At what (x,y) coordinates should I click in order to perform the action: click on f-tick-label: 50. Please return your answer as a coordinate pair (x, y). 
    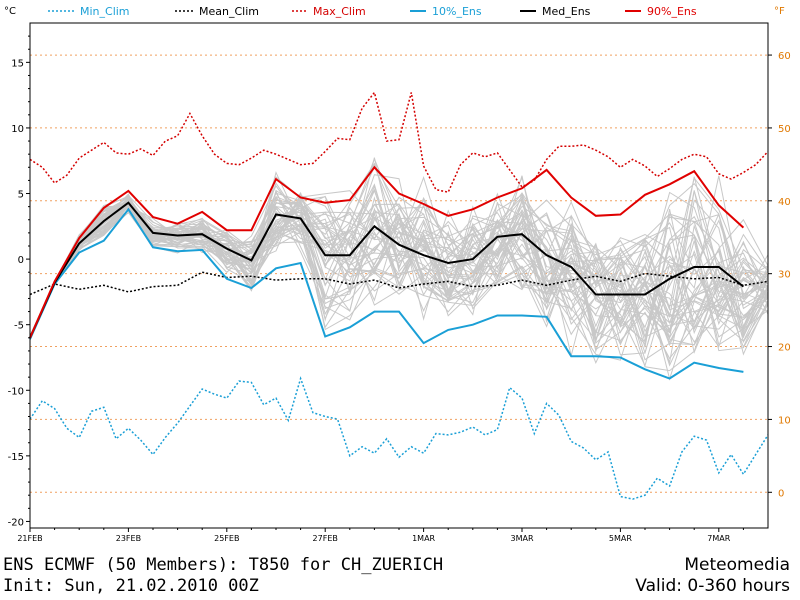
    Looking at the image, I should click on (784, 129).